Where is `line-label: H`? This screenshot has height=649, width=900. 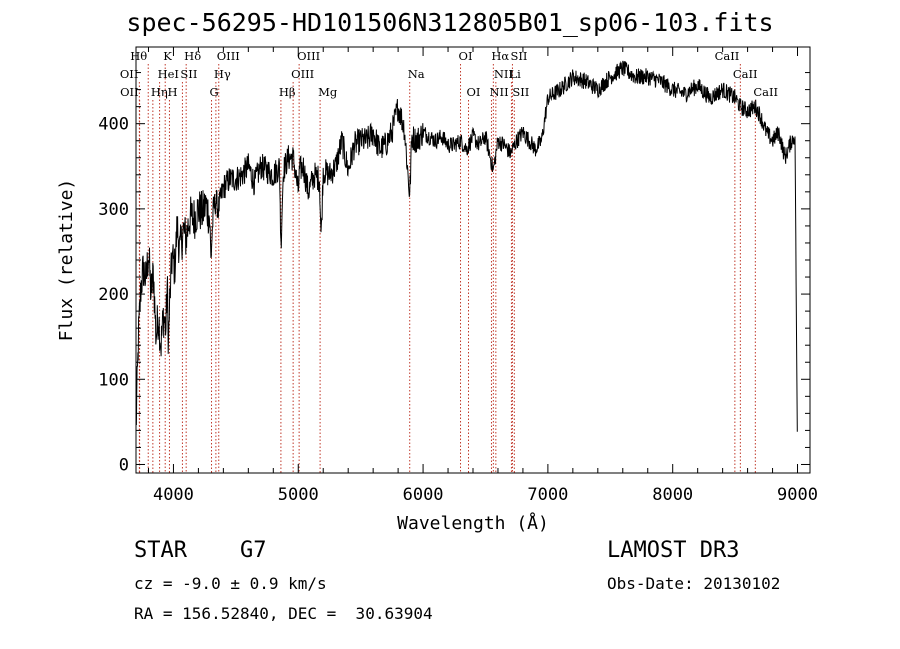 line-label: H is located at coordinates (172, 92).